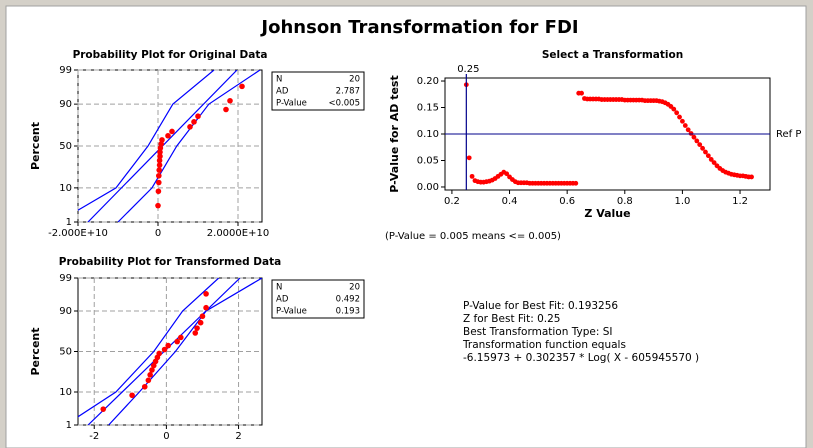 Image resolution: width=813 pixels, height=448 pixels. What do you see at coordinates (94, 436) in the screenshot?
I see `x-tick-label: -2` at bounding box center [94, 436].